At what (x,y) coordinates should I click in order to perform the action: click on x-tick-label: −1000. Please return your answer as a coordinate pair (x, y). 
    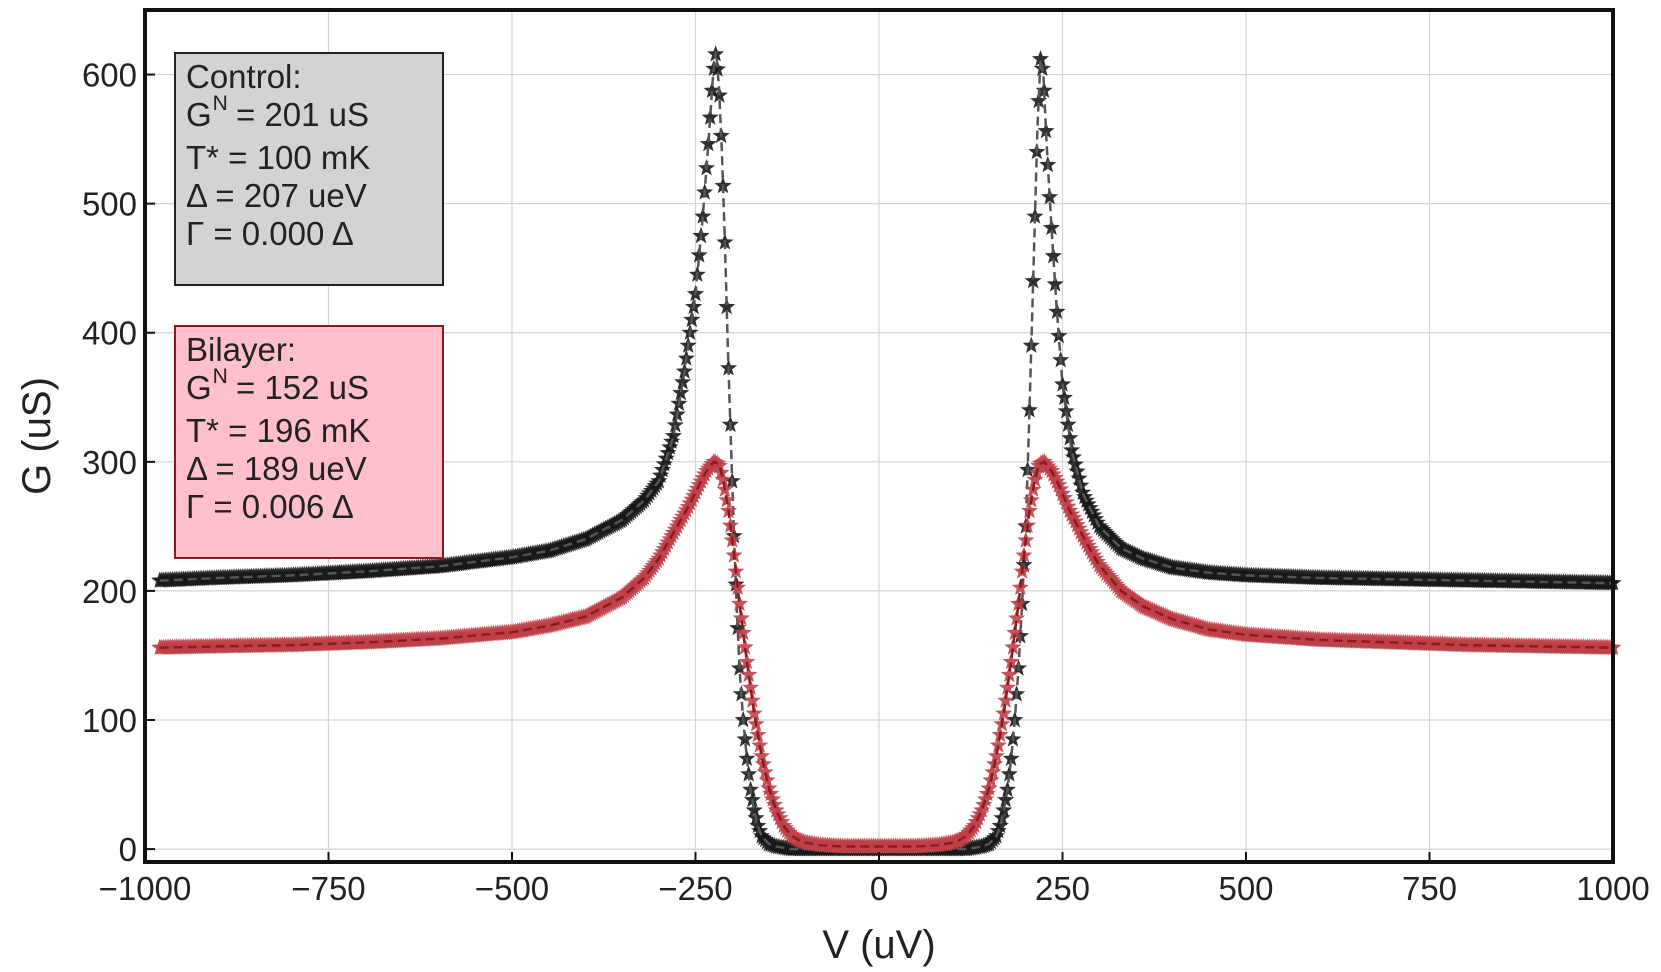
    Looking at the image, I should click on (145, 888).